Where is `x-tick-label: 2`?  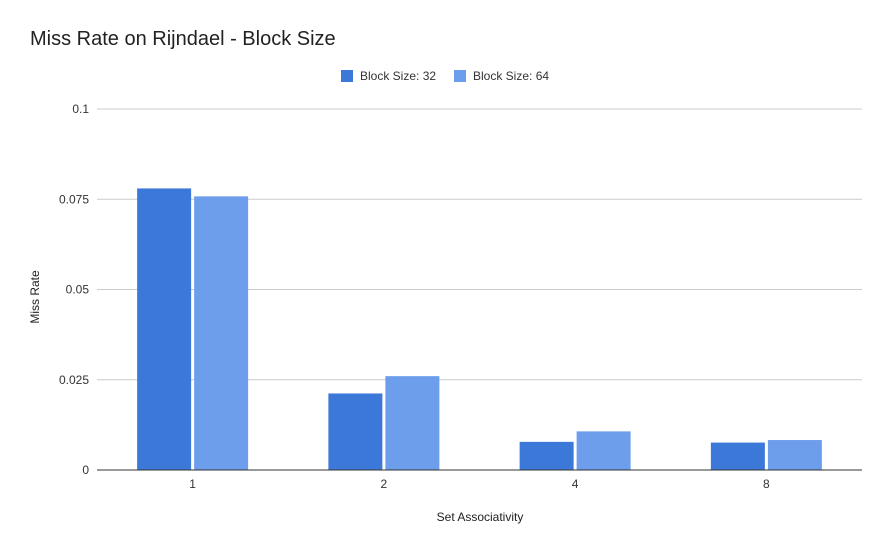 x-tick-label: 2 is located at coordinates (384, 484).